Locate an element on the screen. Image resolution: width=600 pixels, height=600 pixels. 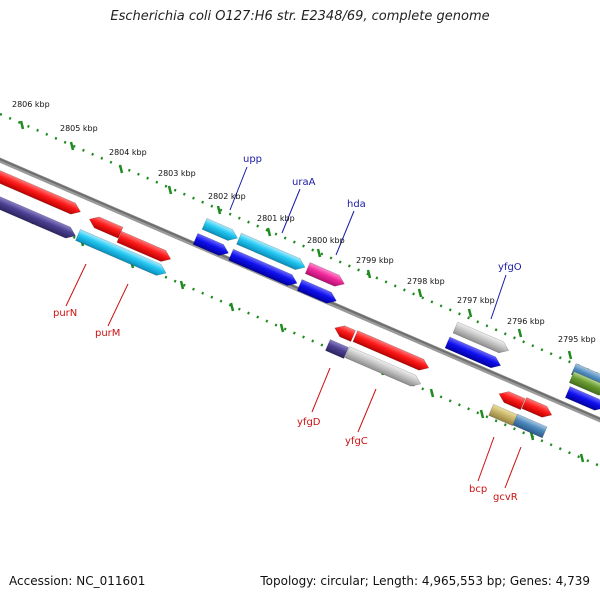
gene-feature-yfgD is located at coordinates (337, 349).